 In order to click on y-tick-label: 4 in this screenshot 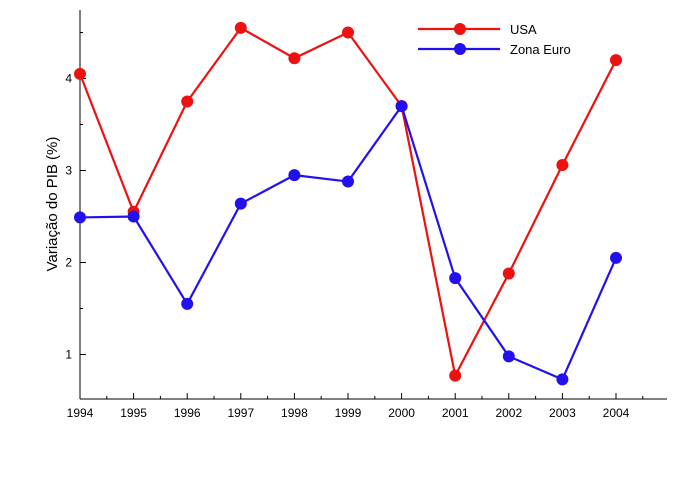, I will do `click(68, 79)`.